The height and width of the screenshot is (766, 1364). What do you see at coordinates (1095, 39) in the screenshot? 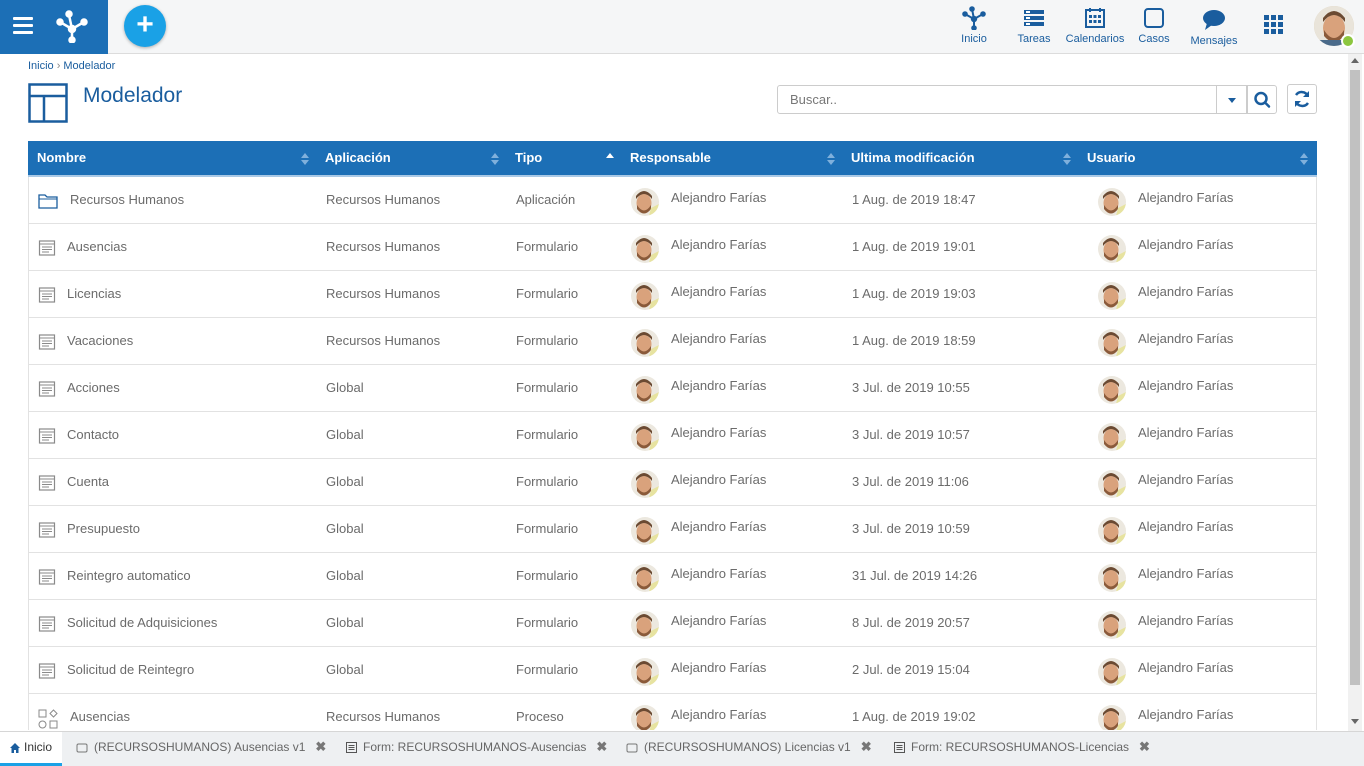
I see `nav-calendarios-label: Calendarios` at bounding box center [1095, 39].